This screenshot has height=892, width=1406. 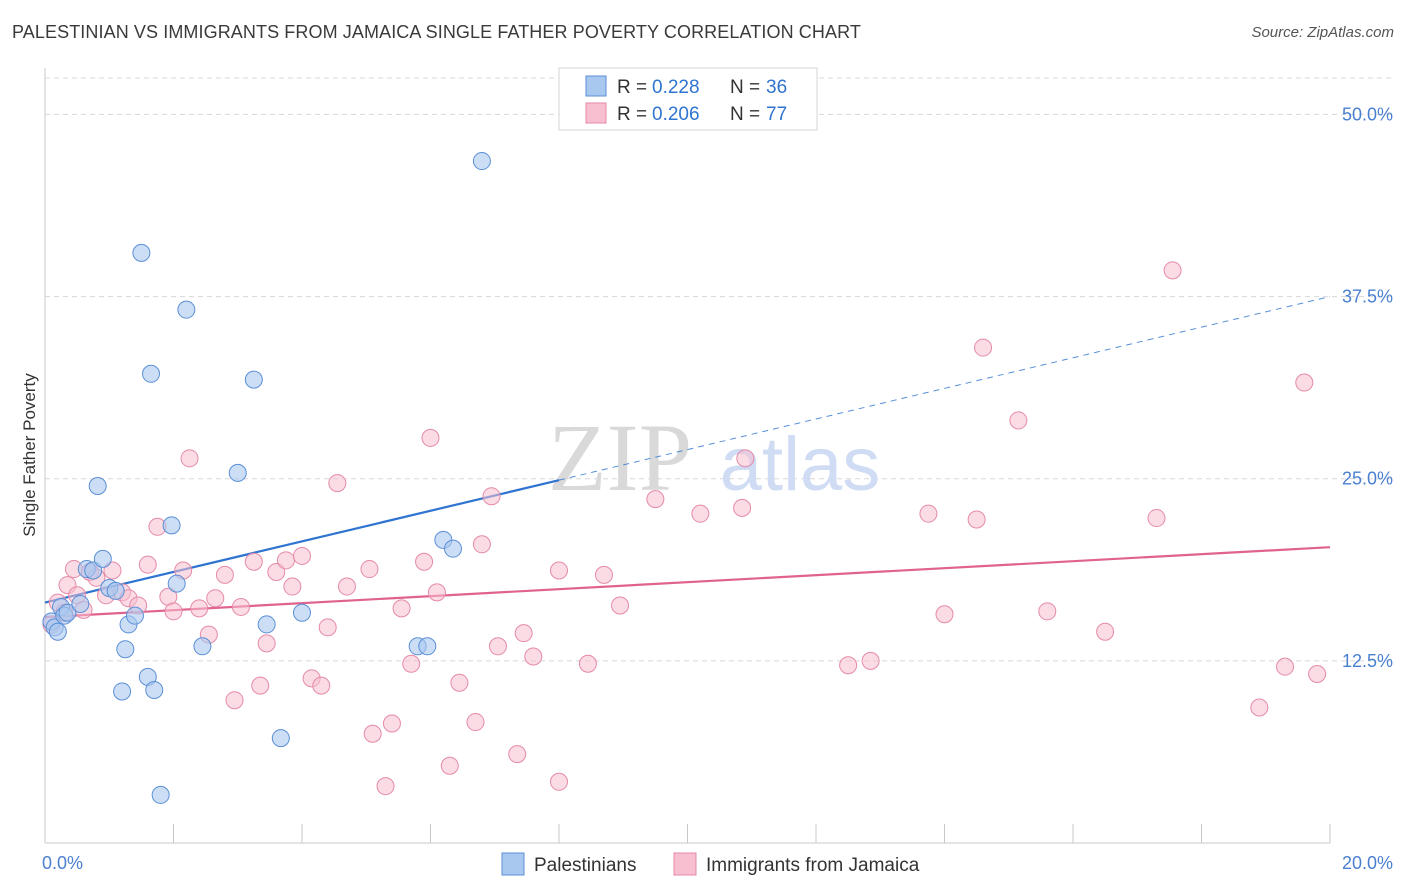 I want to click on trend-line-jamaica, so click(x=687, y=582).